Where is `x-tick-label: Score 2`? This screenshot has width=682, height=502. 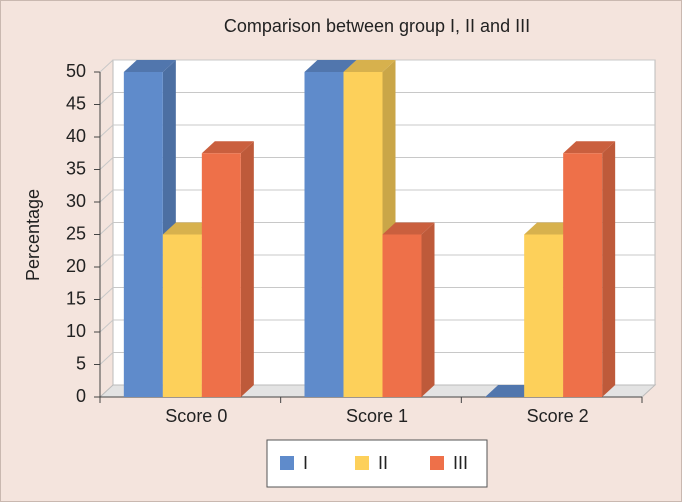
x-tick-label: Score 2 is located at coordinates (558, 416).